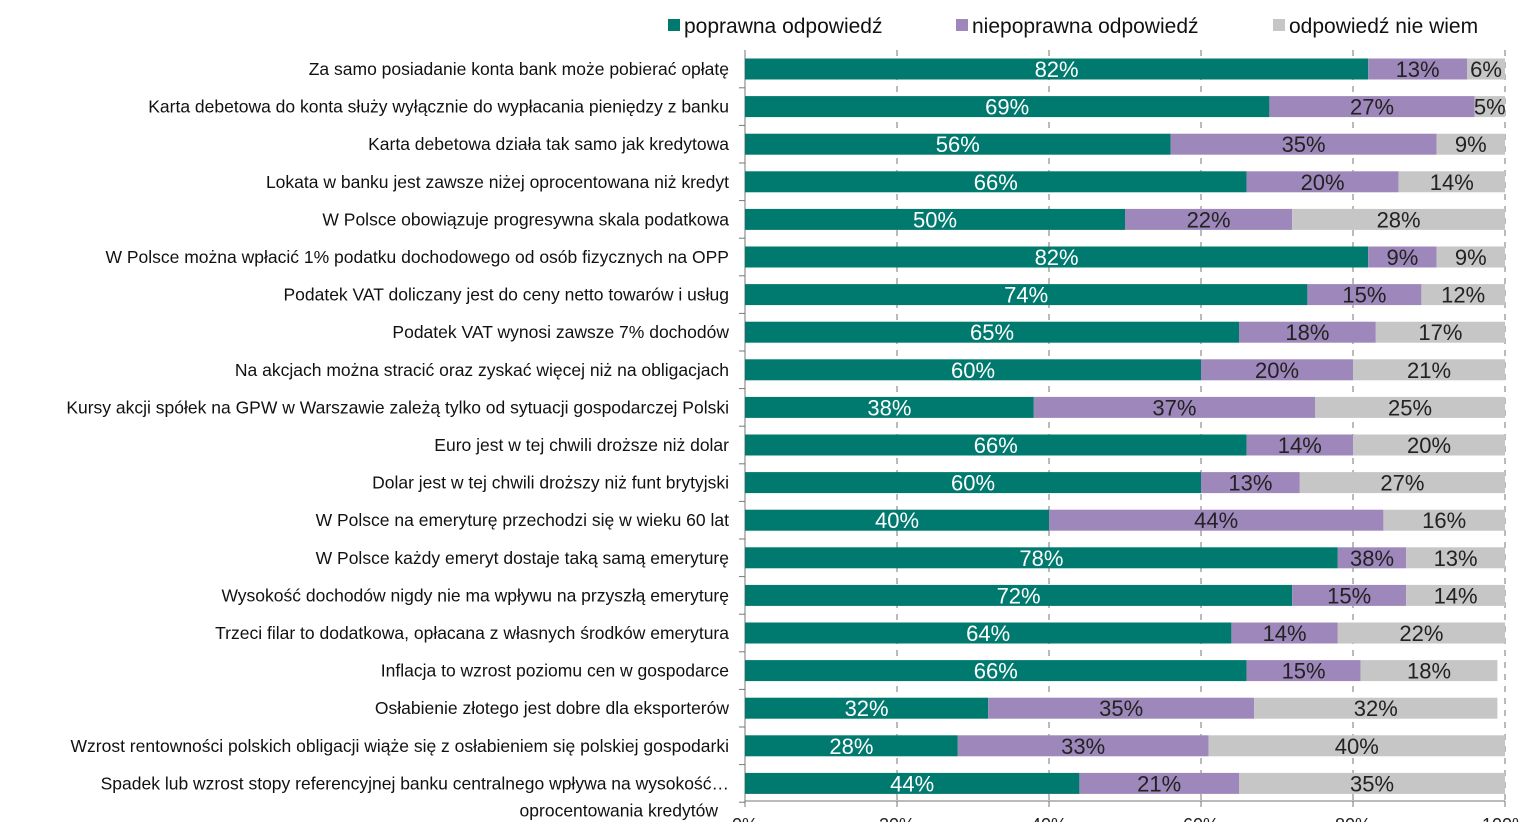 The width and height of the screenshot is (1521, 827). I want to click on data-label: 17%, so click(1440, 332).